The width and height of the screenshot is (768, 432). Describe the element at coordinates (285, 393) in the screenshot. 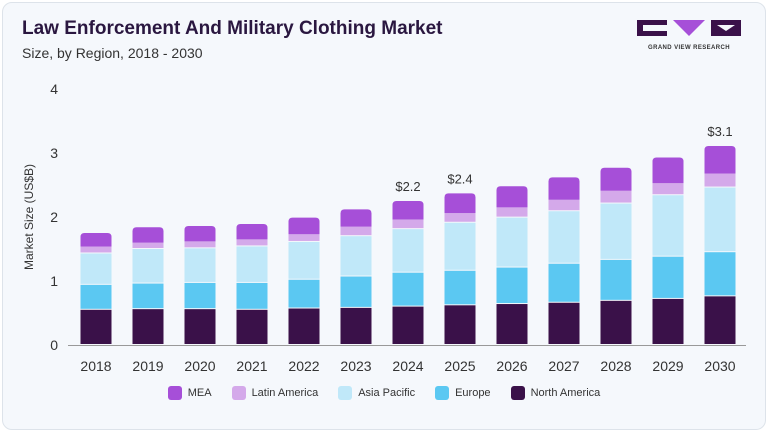

I see `legend-label: Latin America` at that location.